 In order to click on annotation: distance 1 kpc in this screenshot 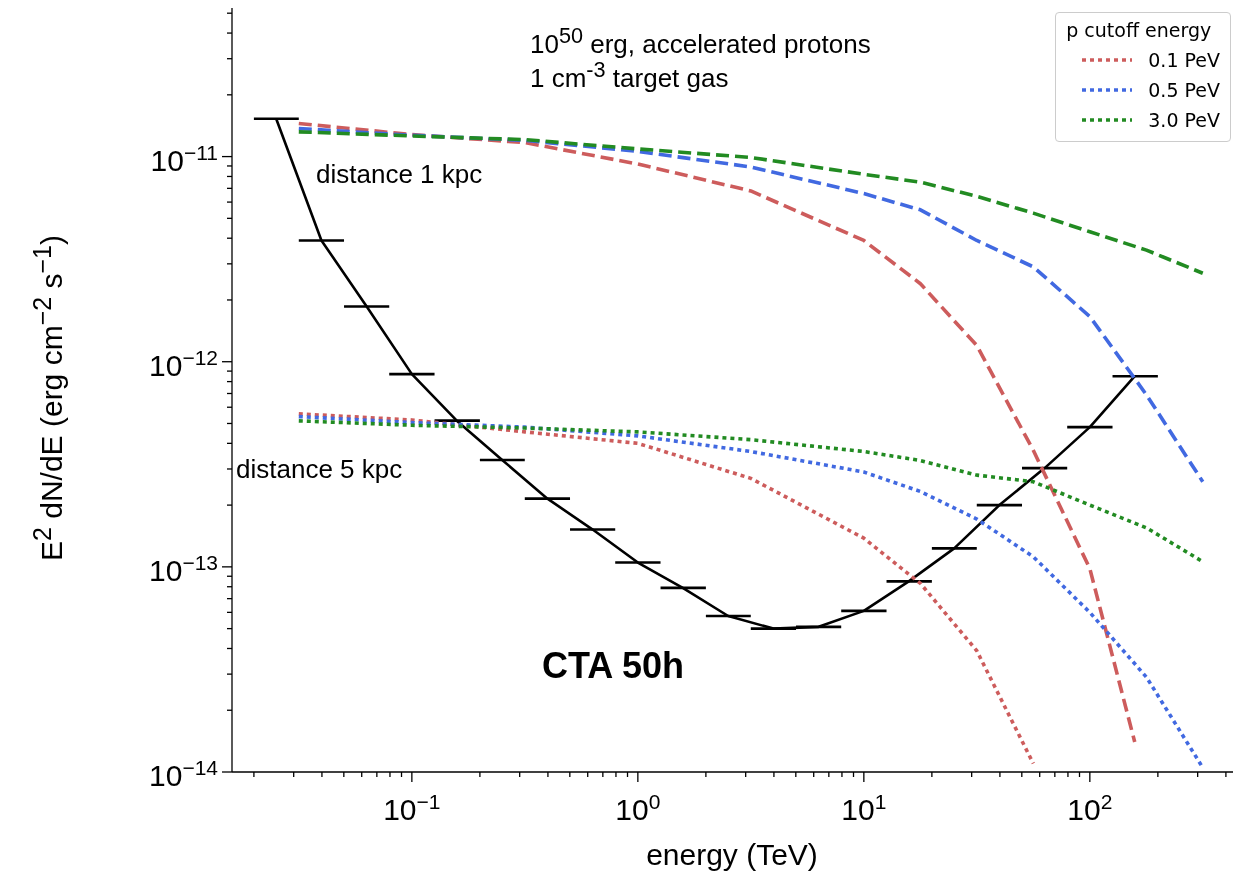, I will do `click(399, 174)`.